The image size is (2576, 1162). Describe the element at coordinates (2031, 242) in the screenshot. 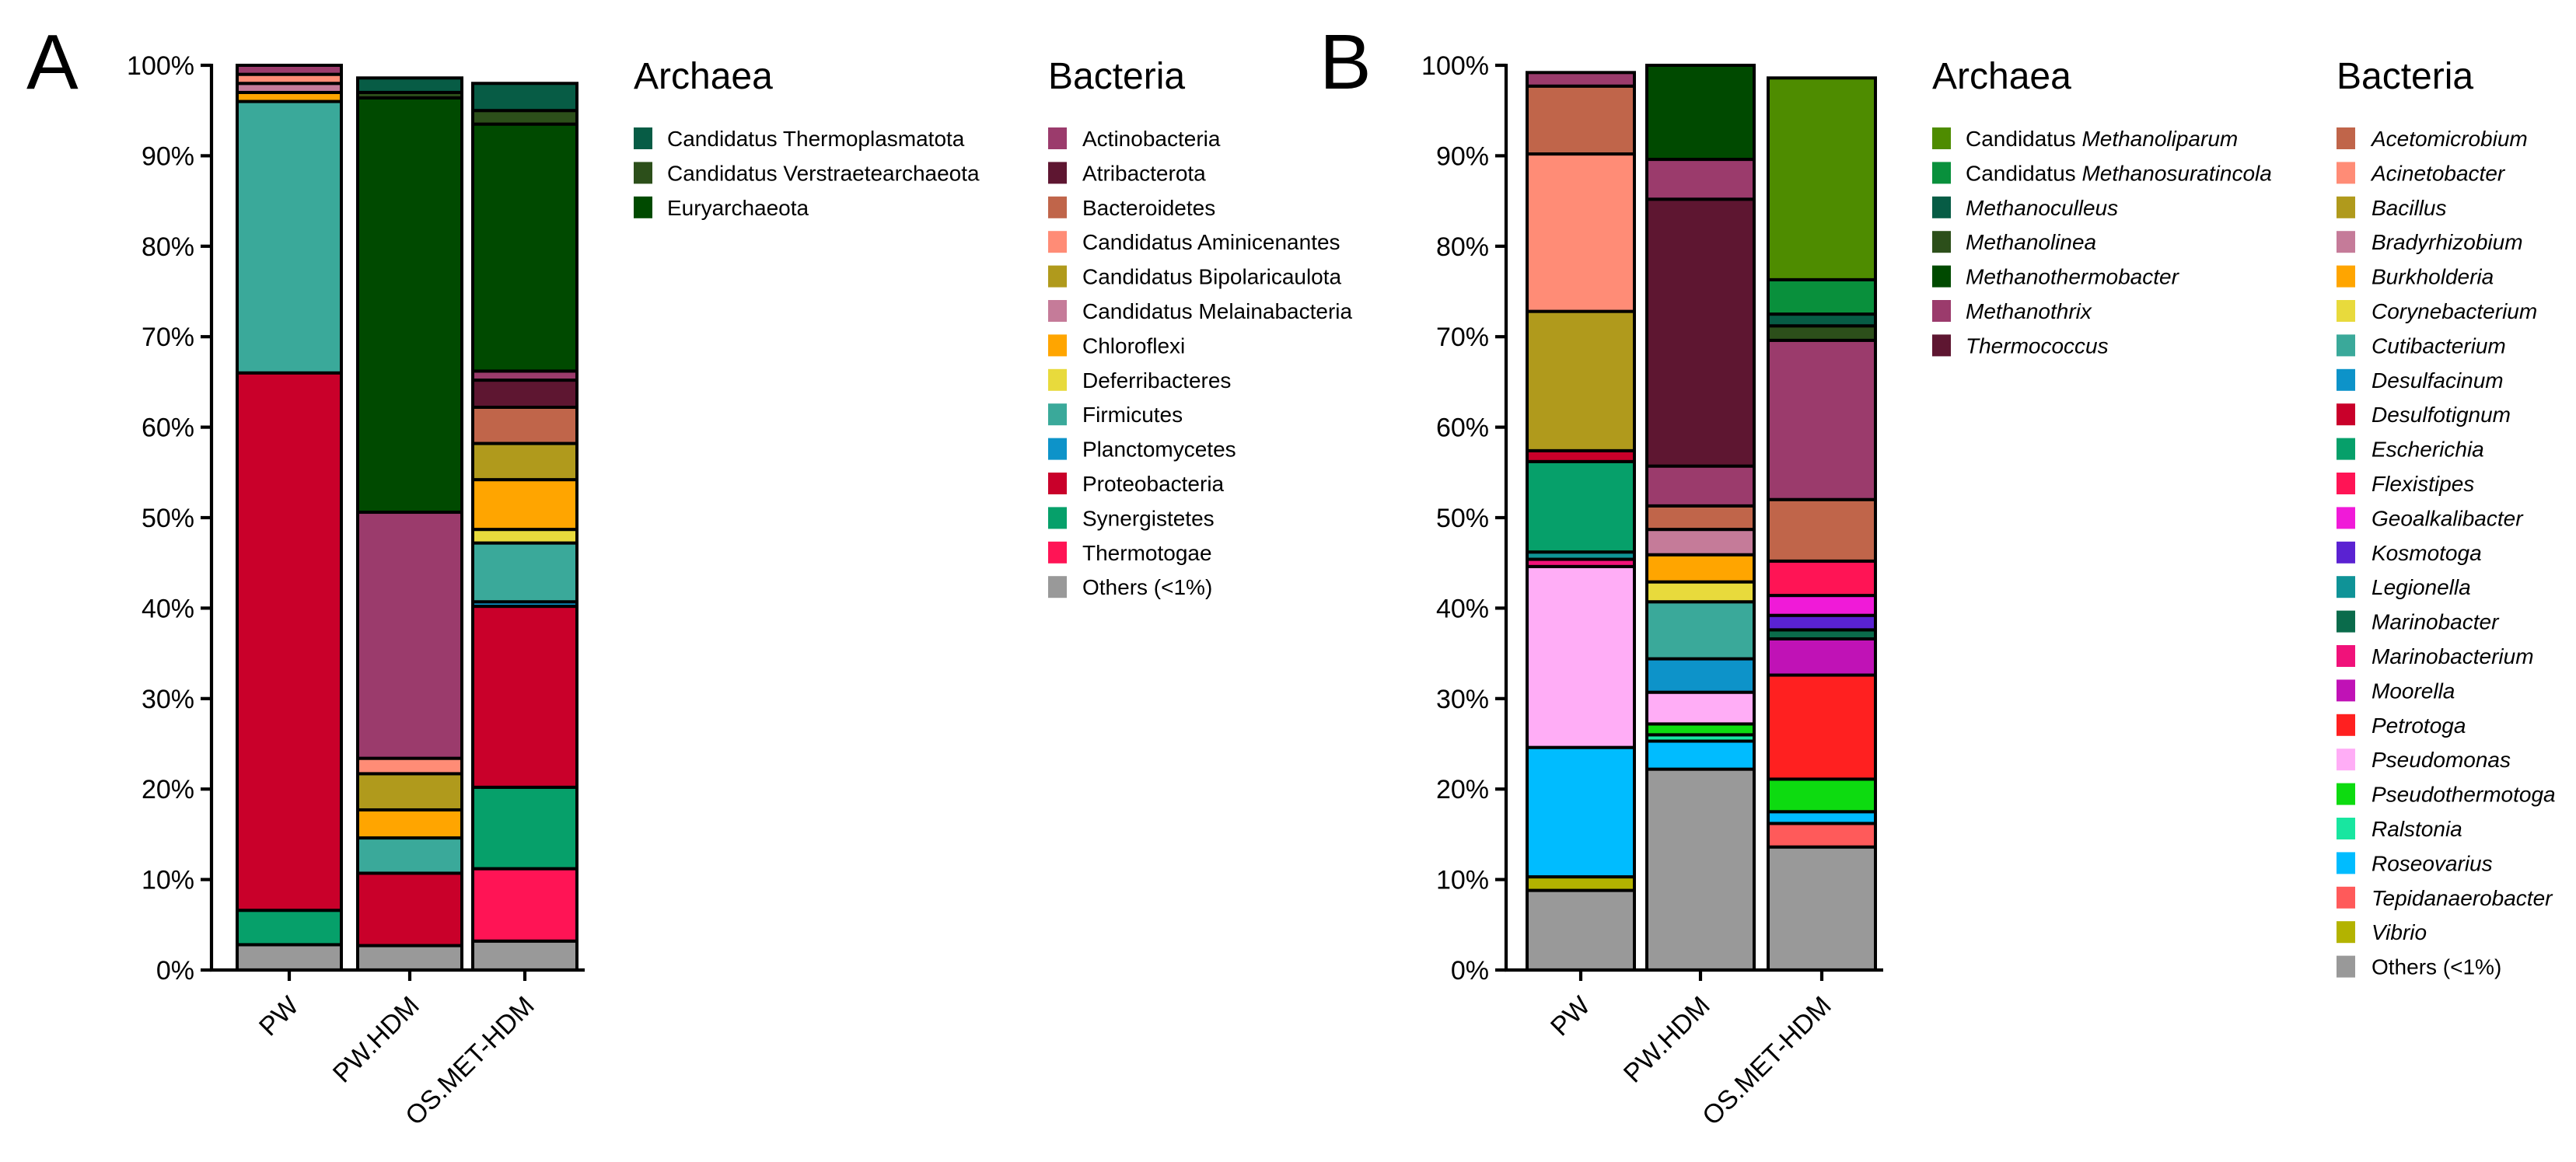

I see `panel-b-legend-label-methanolinea: Methanolinea` at that location.